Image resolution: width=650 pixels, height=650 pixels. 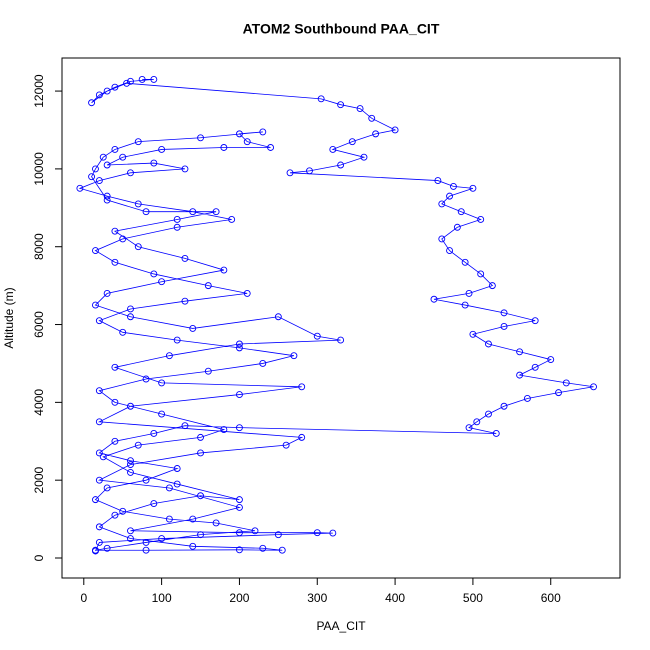 I want to click on y-axis-label: Altitude (m), so click(x=9, y=317).